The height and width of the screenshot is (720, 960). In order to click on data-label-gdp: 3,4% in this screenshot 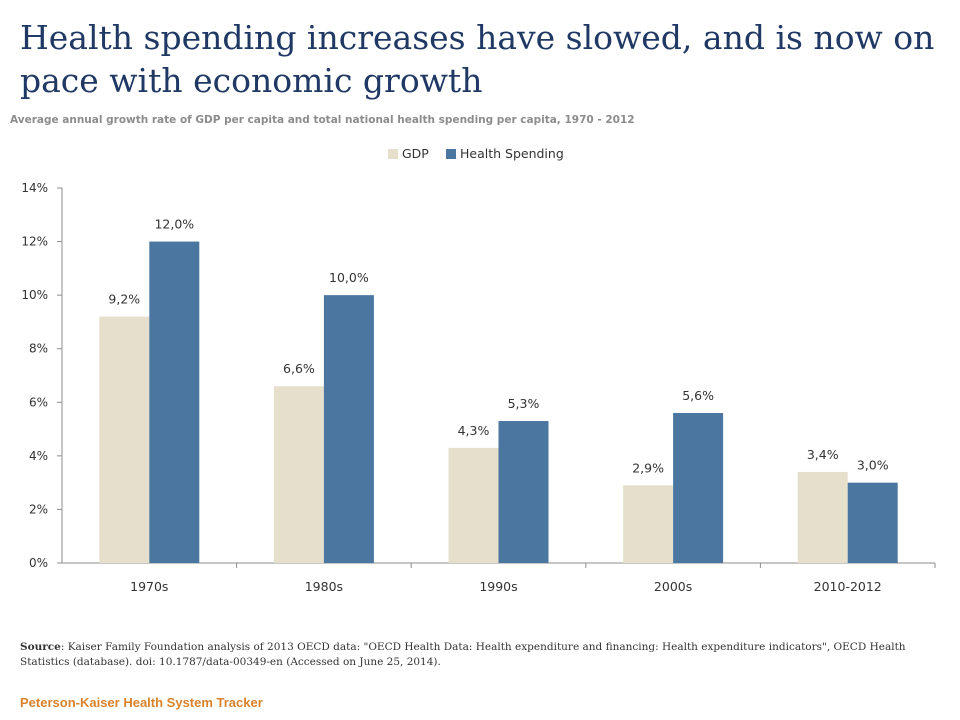, I will do `click(823, 454)`.